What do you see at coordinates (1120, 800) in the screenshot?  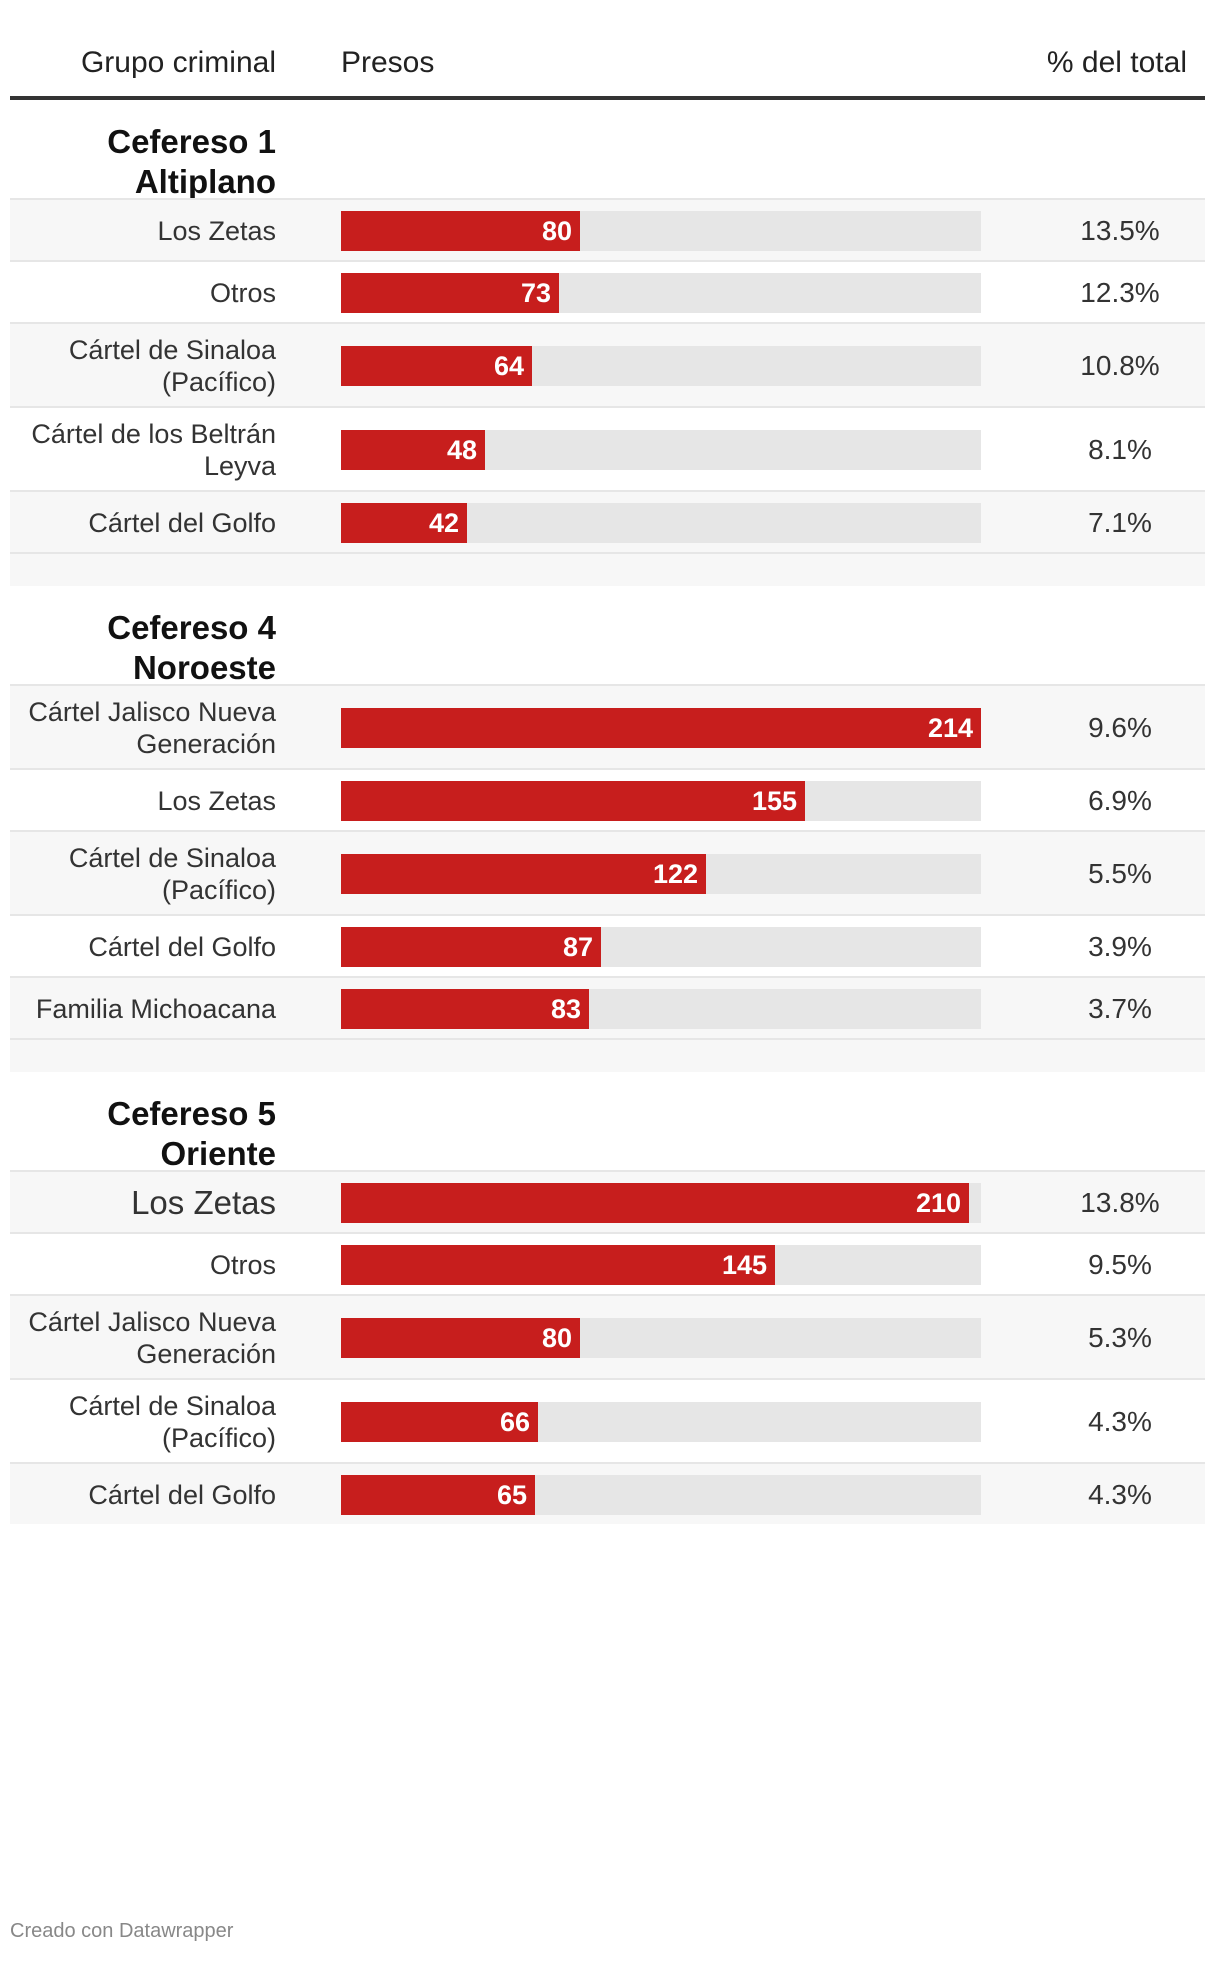 I see `percent-value: 6.9%` at bounding box center [1120, 800].